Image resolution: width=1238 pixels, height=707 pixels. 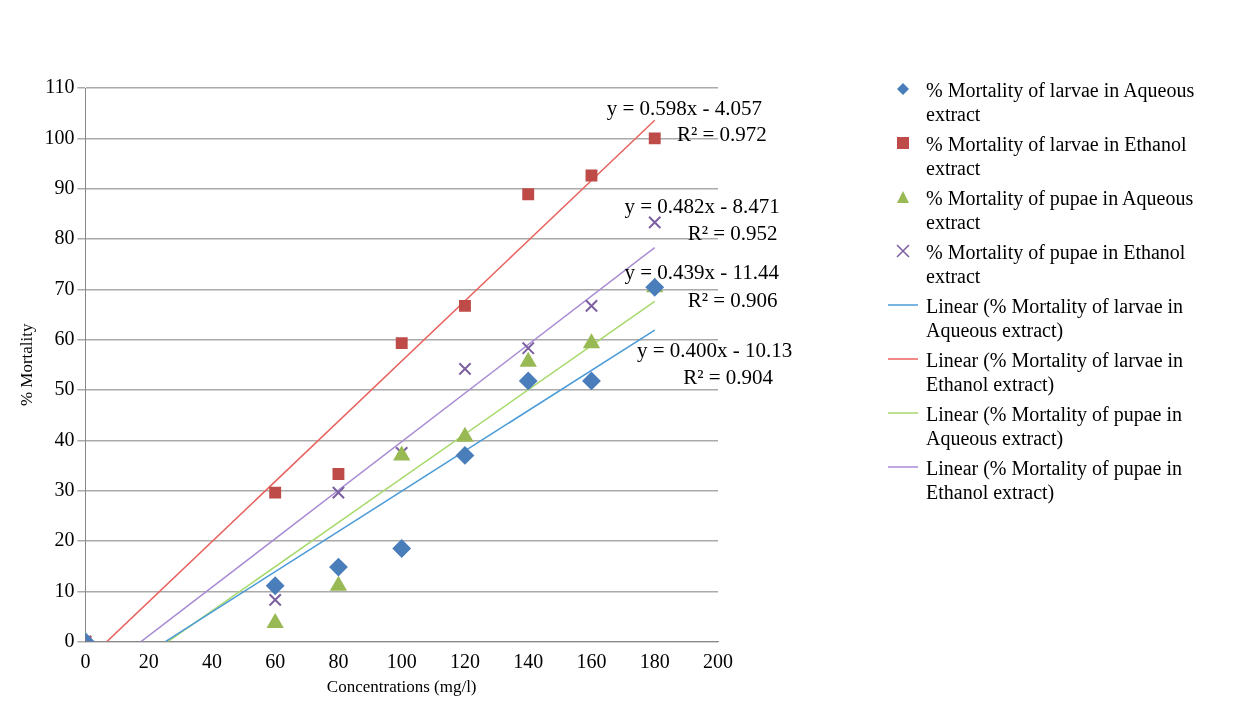 What do you see at coordinates (1060, 210) in the screenshot?
I see `legend-label: % Mortality of pupae in Aqueous extract` at bounding box center [1060, 210].